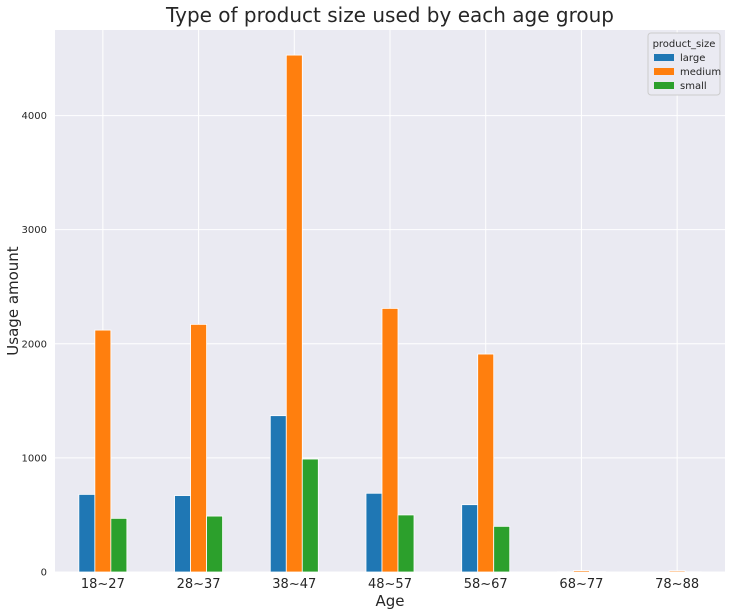 The width and height of the screenshot is (731, 616). I want to click on x-tick-label: 48~57, so click(390, 584).